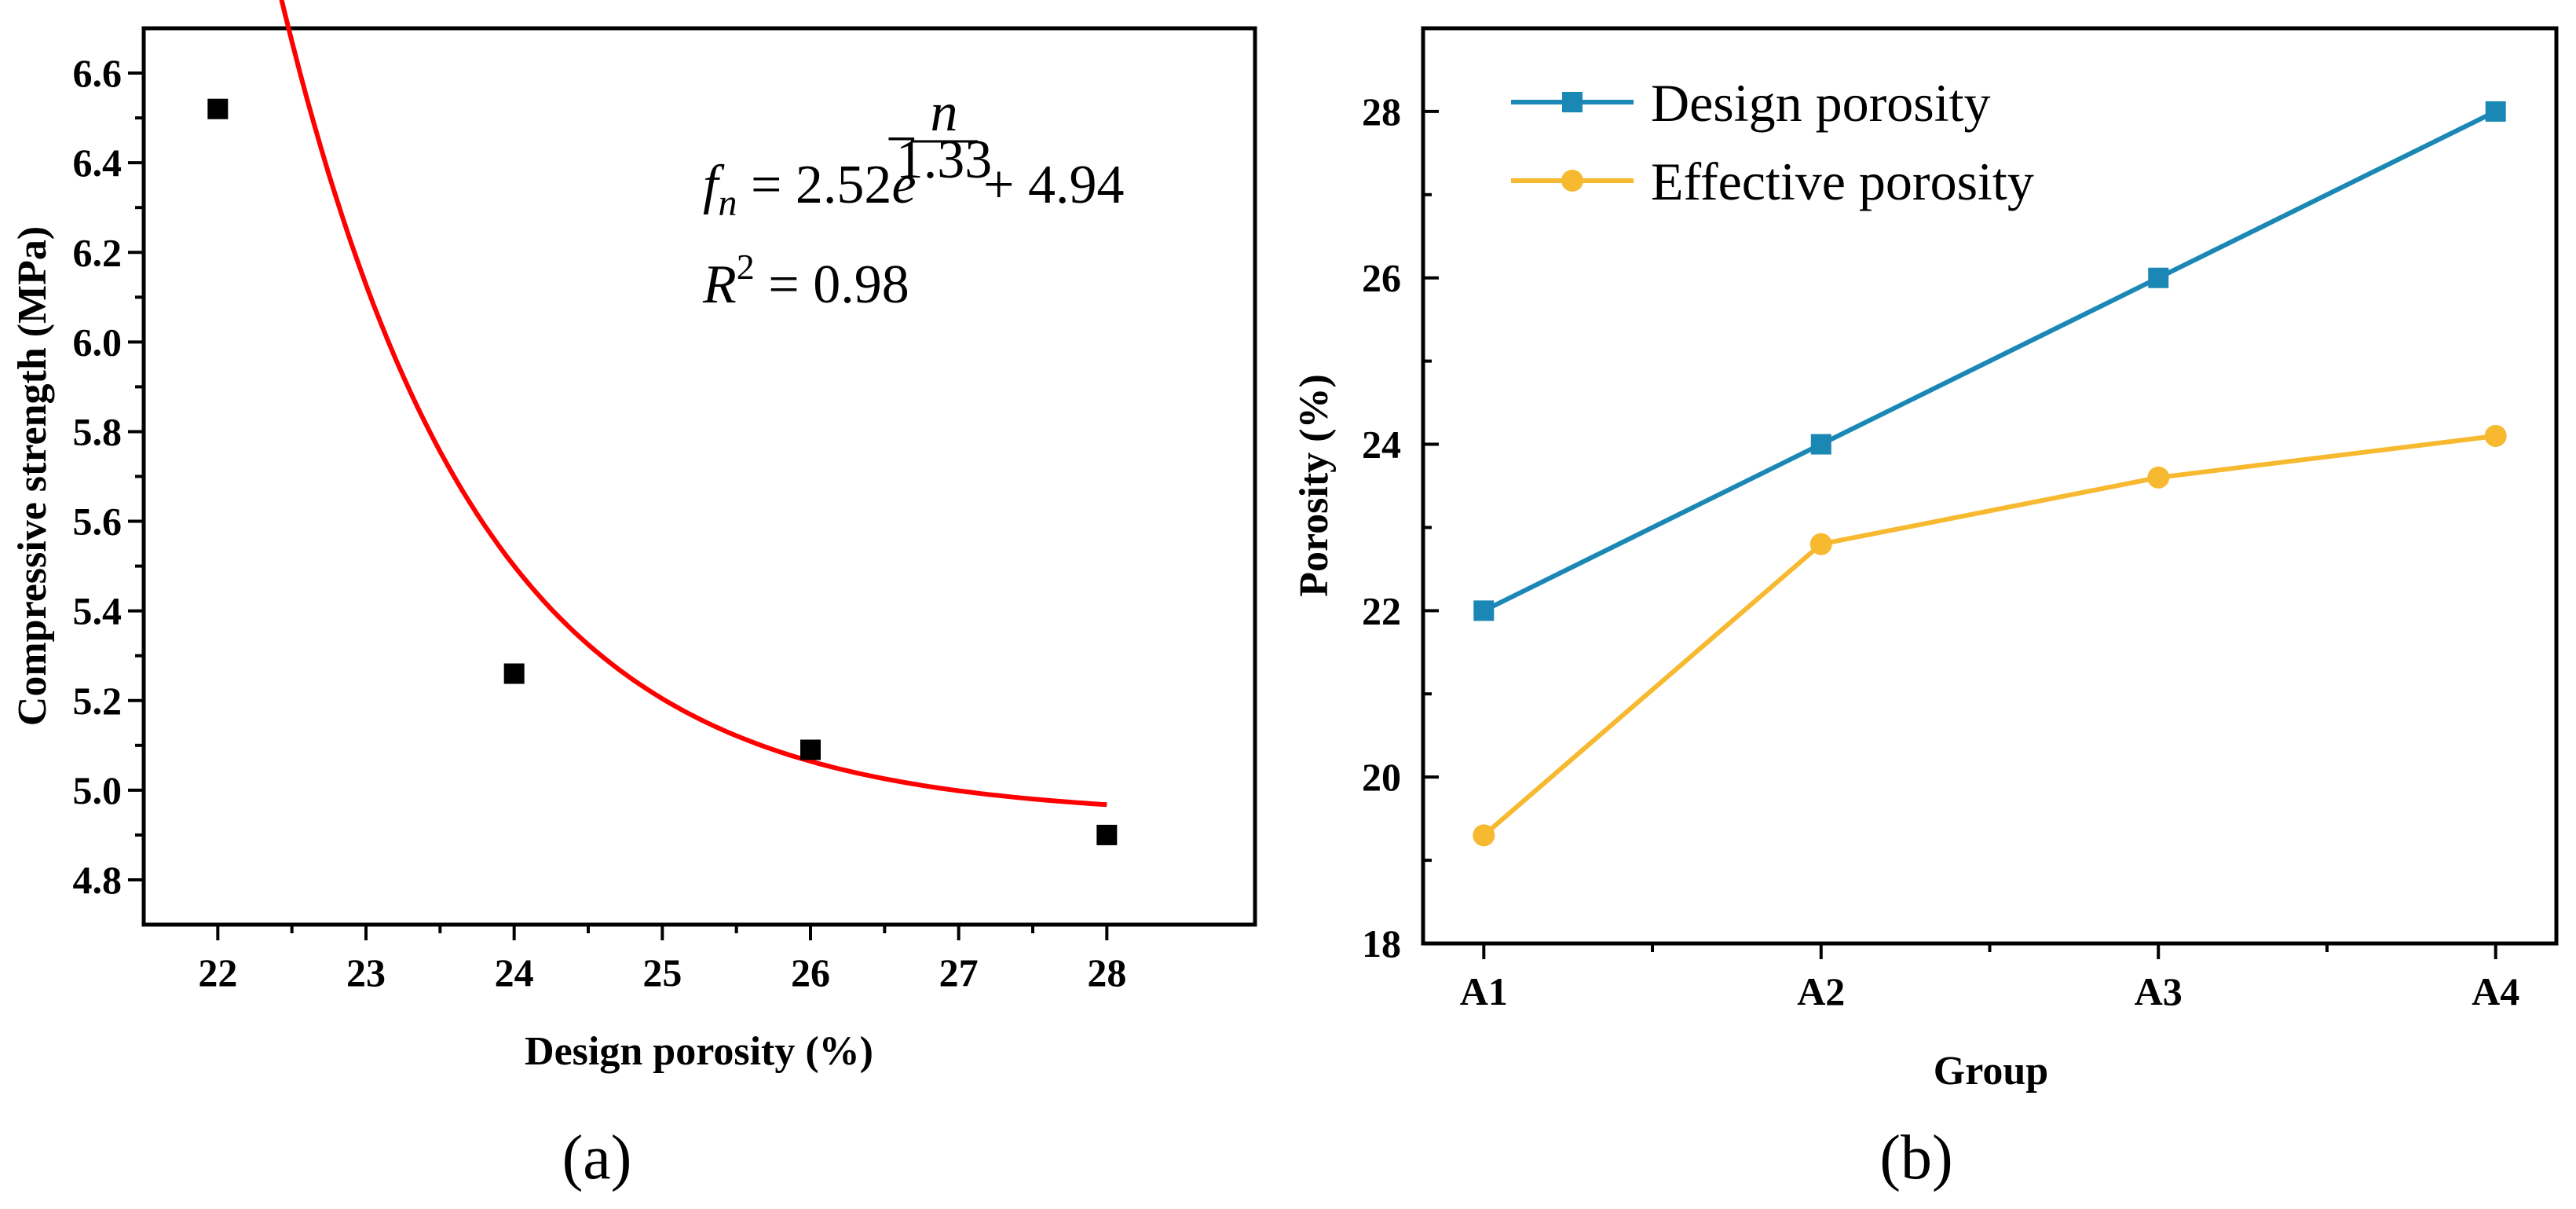  Describe the element at coordinates (1401, 496) in the screenshot. I see `panel-b-y-ticks: 18 20 22 24 26 28` at that location.